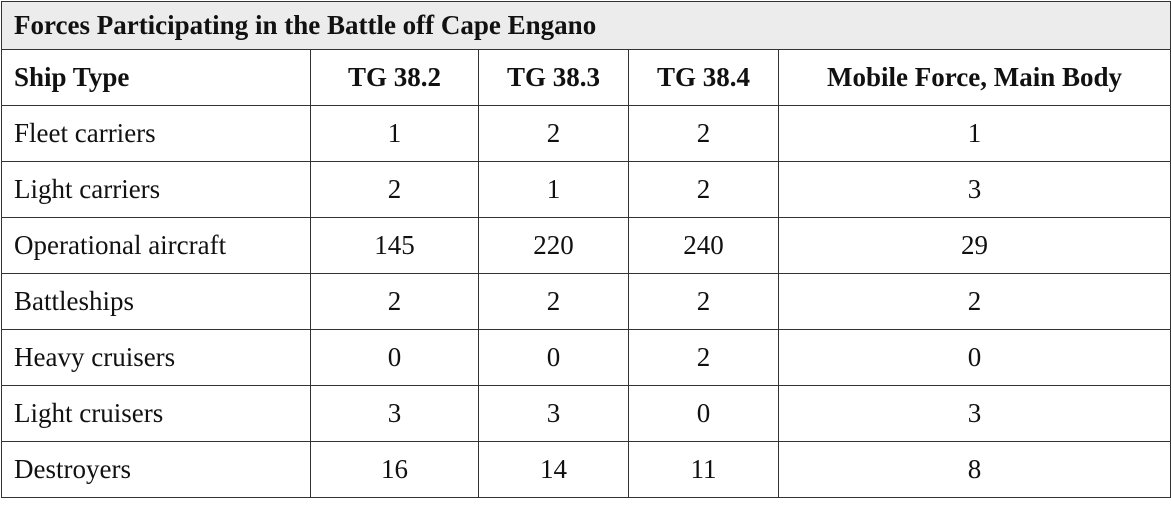 Image resolution: width=1171 pixels, height=518 pixels. I want to click on row-label: Fleet carriers, so click(156, 133).